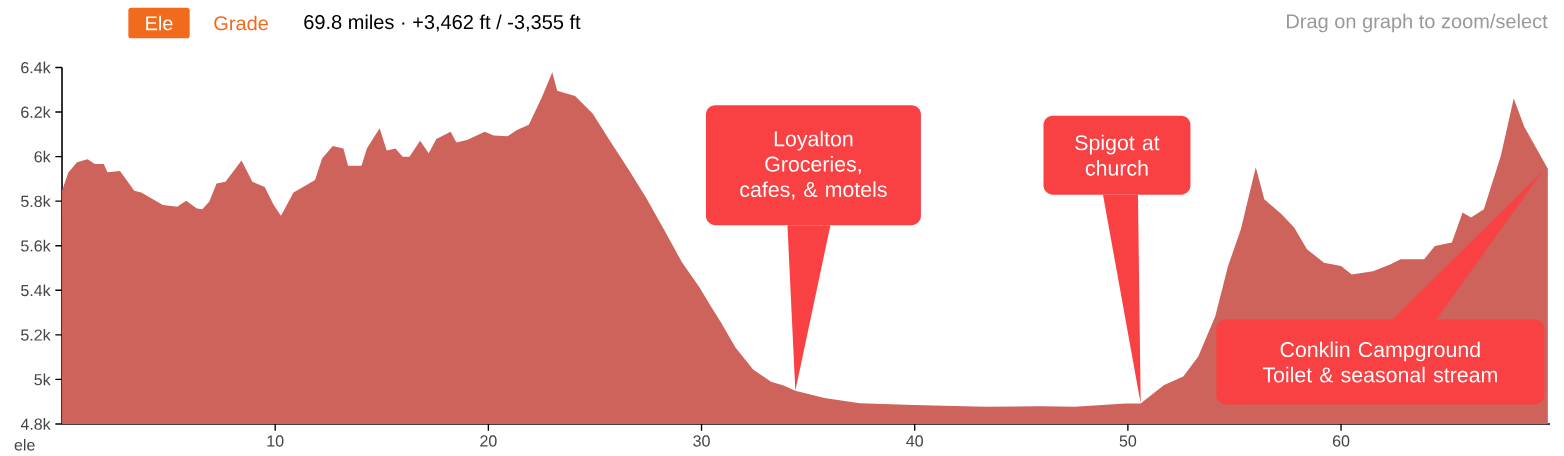 This screenshot has height=456, width=1564. What do you see at coordinates (36, 334) in the screenshot?
I see `y-tick-label: 5.2k` at bounding box center [36, 334].